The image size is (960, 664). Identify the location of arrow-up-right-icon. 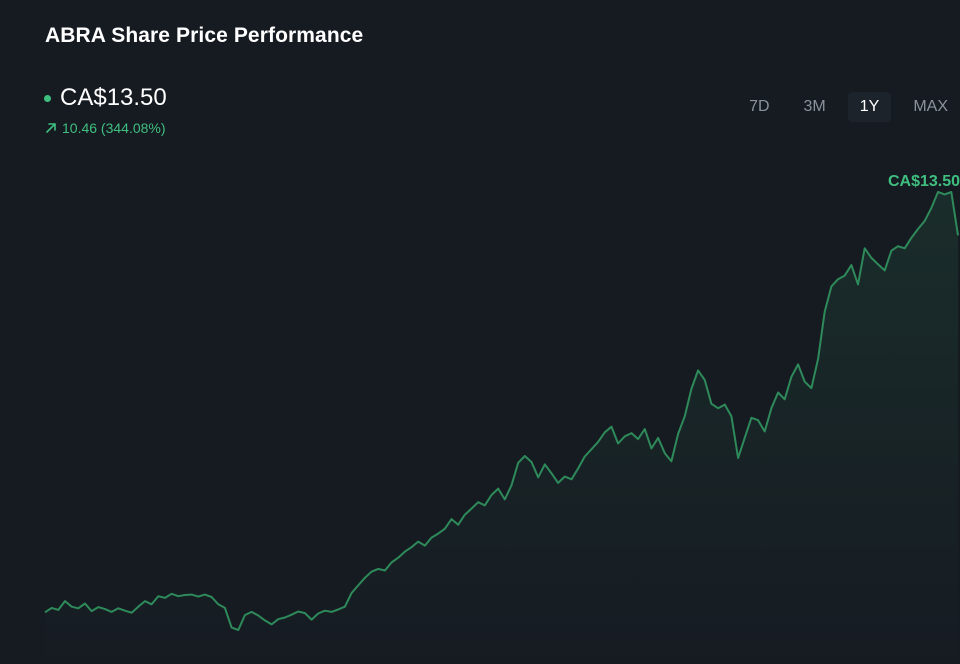
(51, 128).